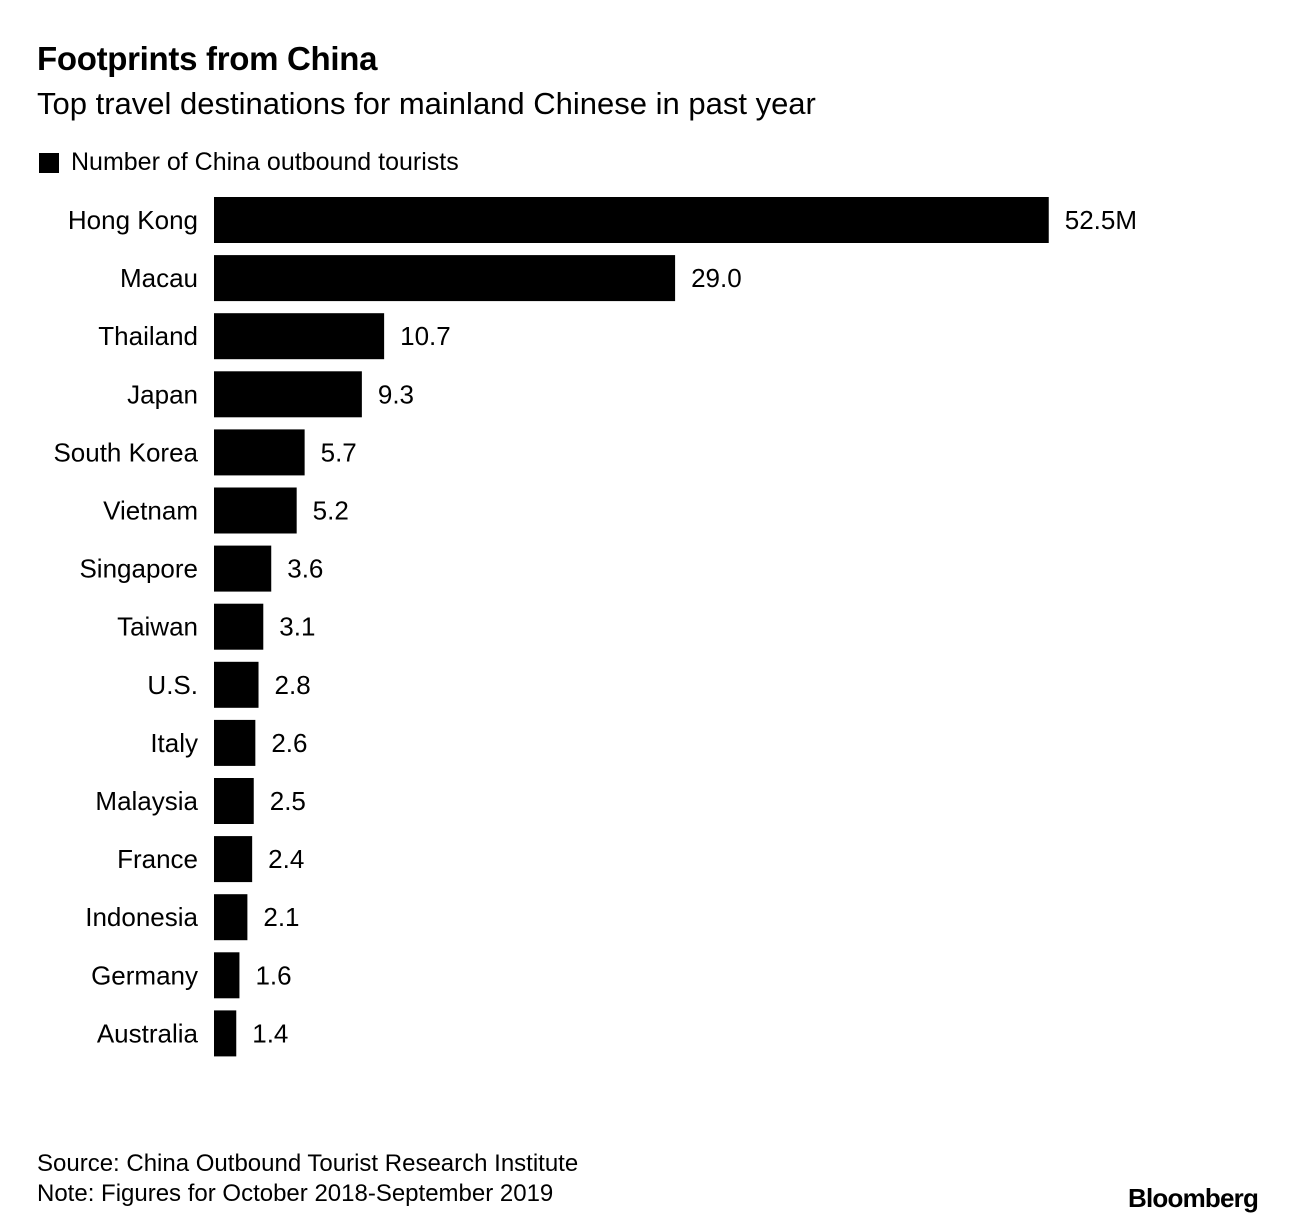 This screenshot has width=1296, height=1226. I want to click on category-label: Malaysia, so click(146, 801).